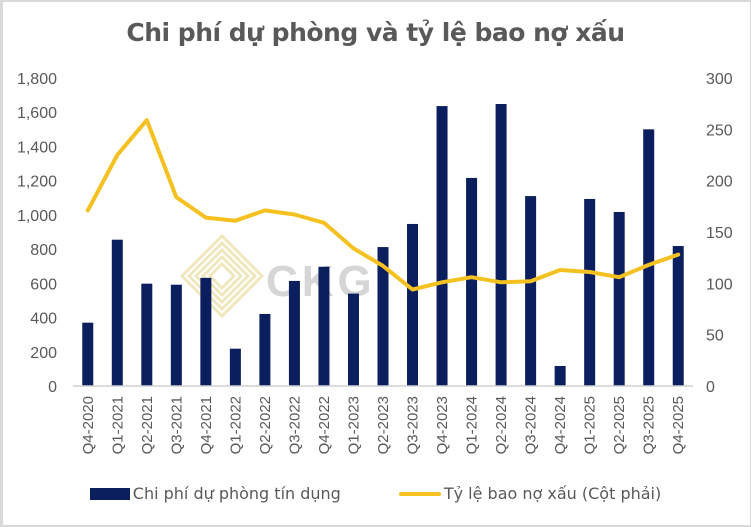 This screenshot has height=527, width=751. I want to click on svg-text: 150, so click(719, 233).